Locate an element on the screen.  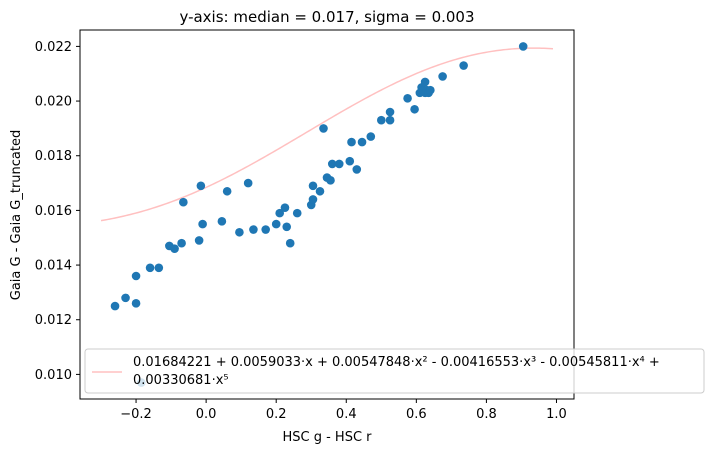
x-tick-label: 0.2 is located at coordinates (276, 414).